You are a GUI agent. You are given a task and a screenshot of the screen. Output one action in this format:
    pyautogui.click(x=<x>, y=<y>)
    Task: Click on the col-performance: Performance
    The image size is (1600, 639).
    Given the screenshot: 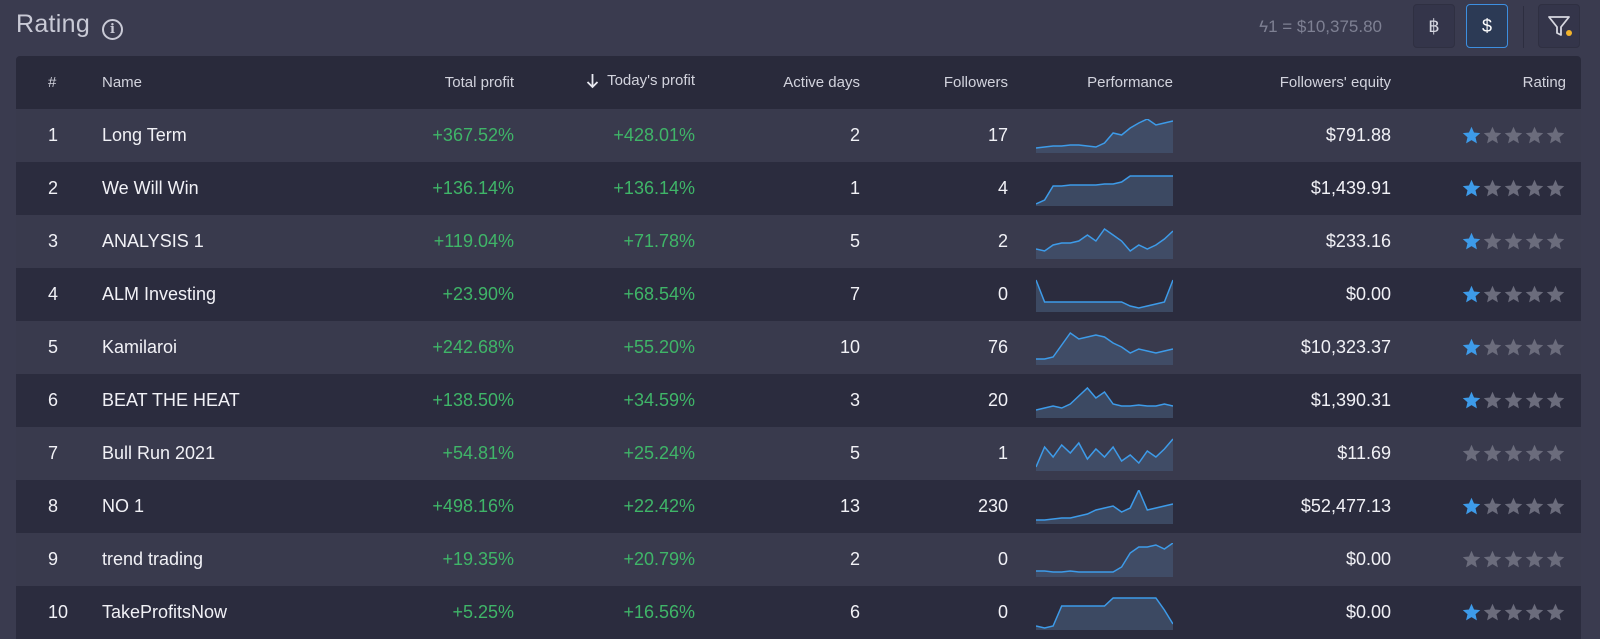 What is the action you would take?
    pyautogui.click(x=1130, y=82)
    